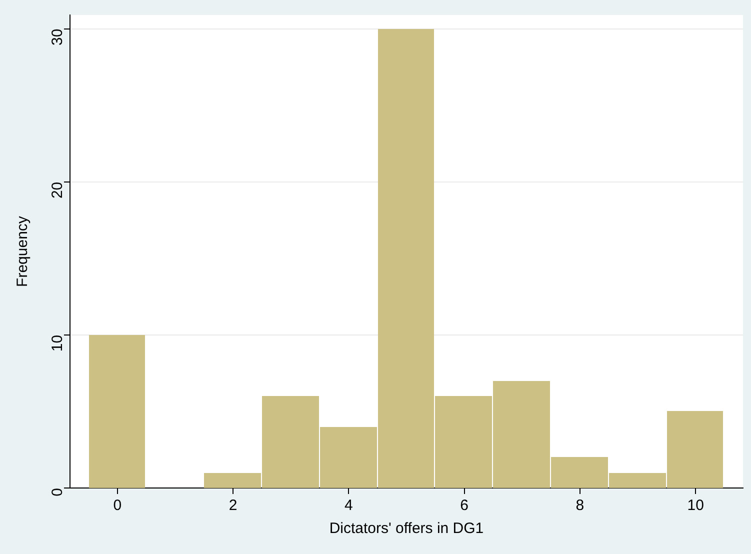  What do you see at coordinates (464, 505) in the screenshot?
I see `x-tick-label: 6` at bounding box center [464, 505].